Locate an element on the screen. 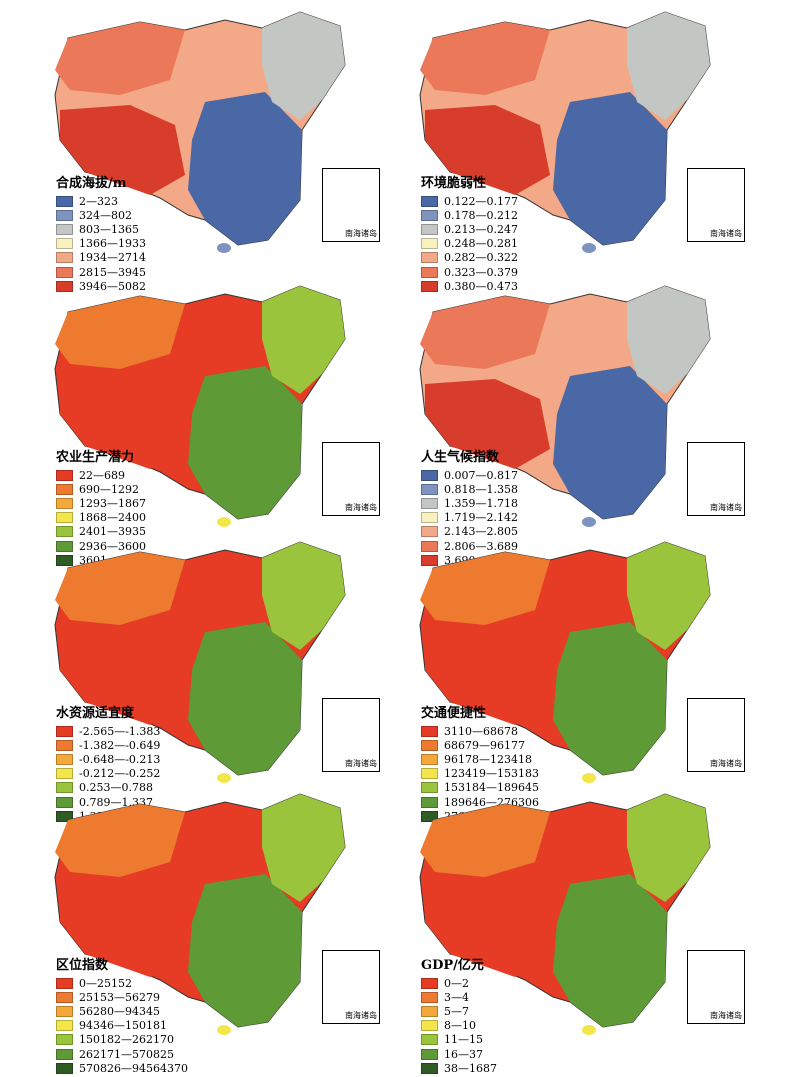  legend-item: 11—15 is located at coordinates (459, 1040).